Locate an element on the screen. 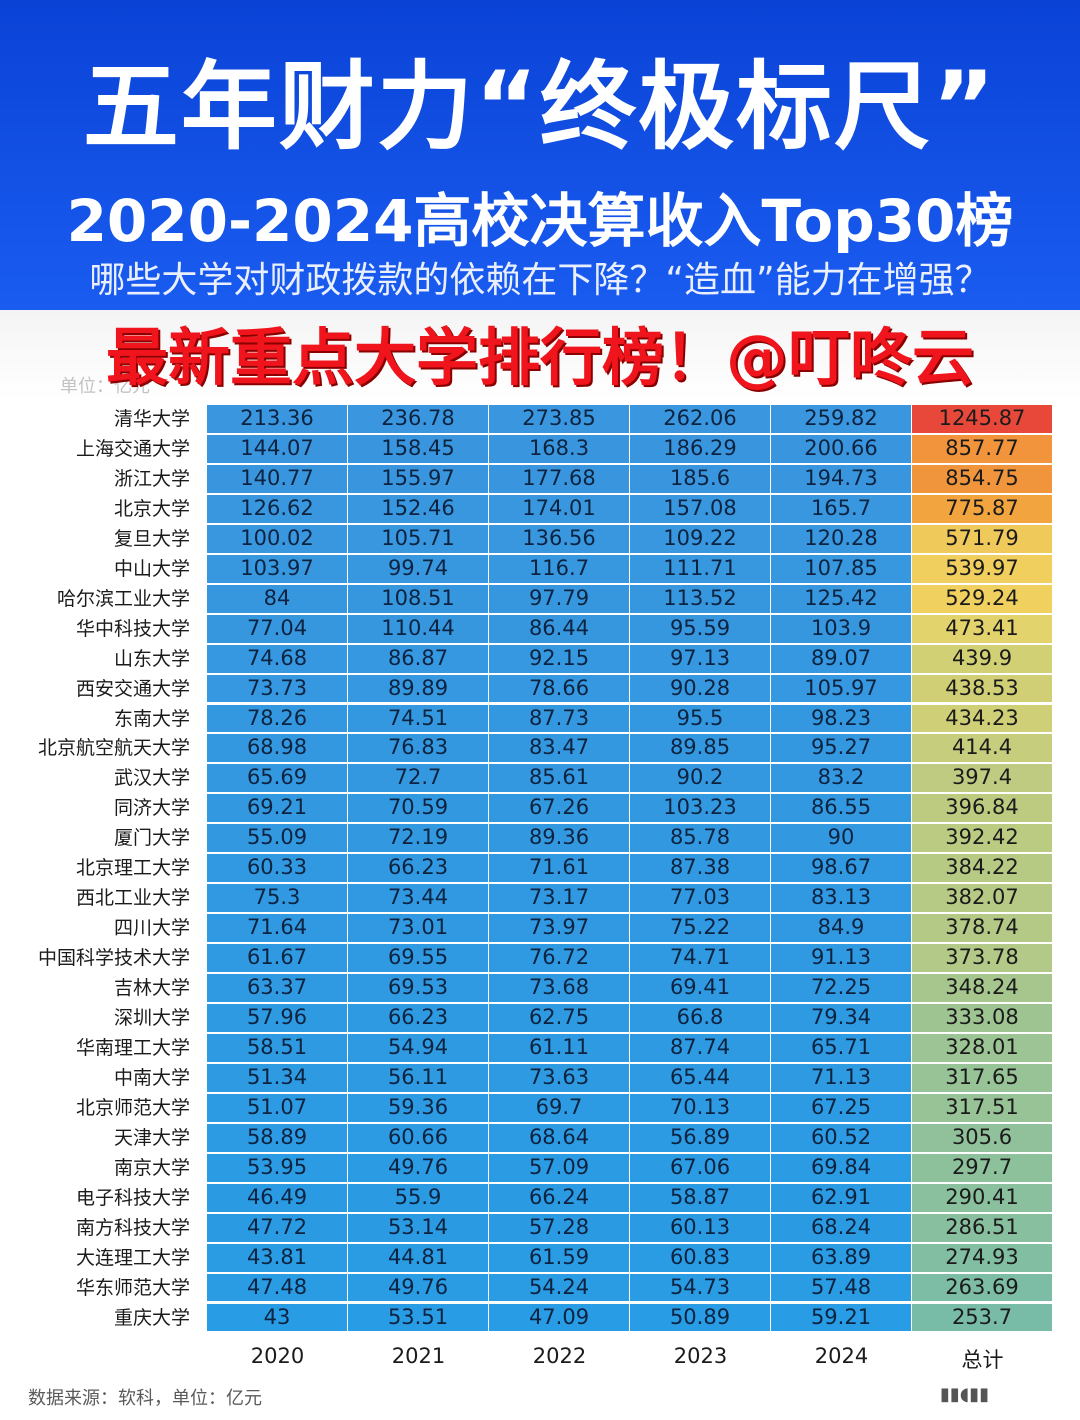 This screenshot has width=1080, height=1420. year-cell: 55.9 is located at coordinates (418, 1197).